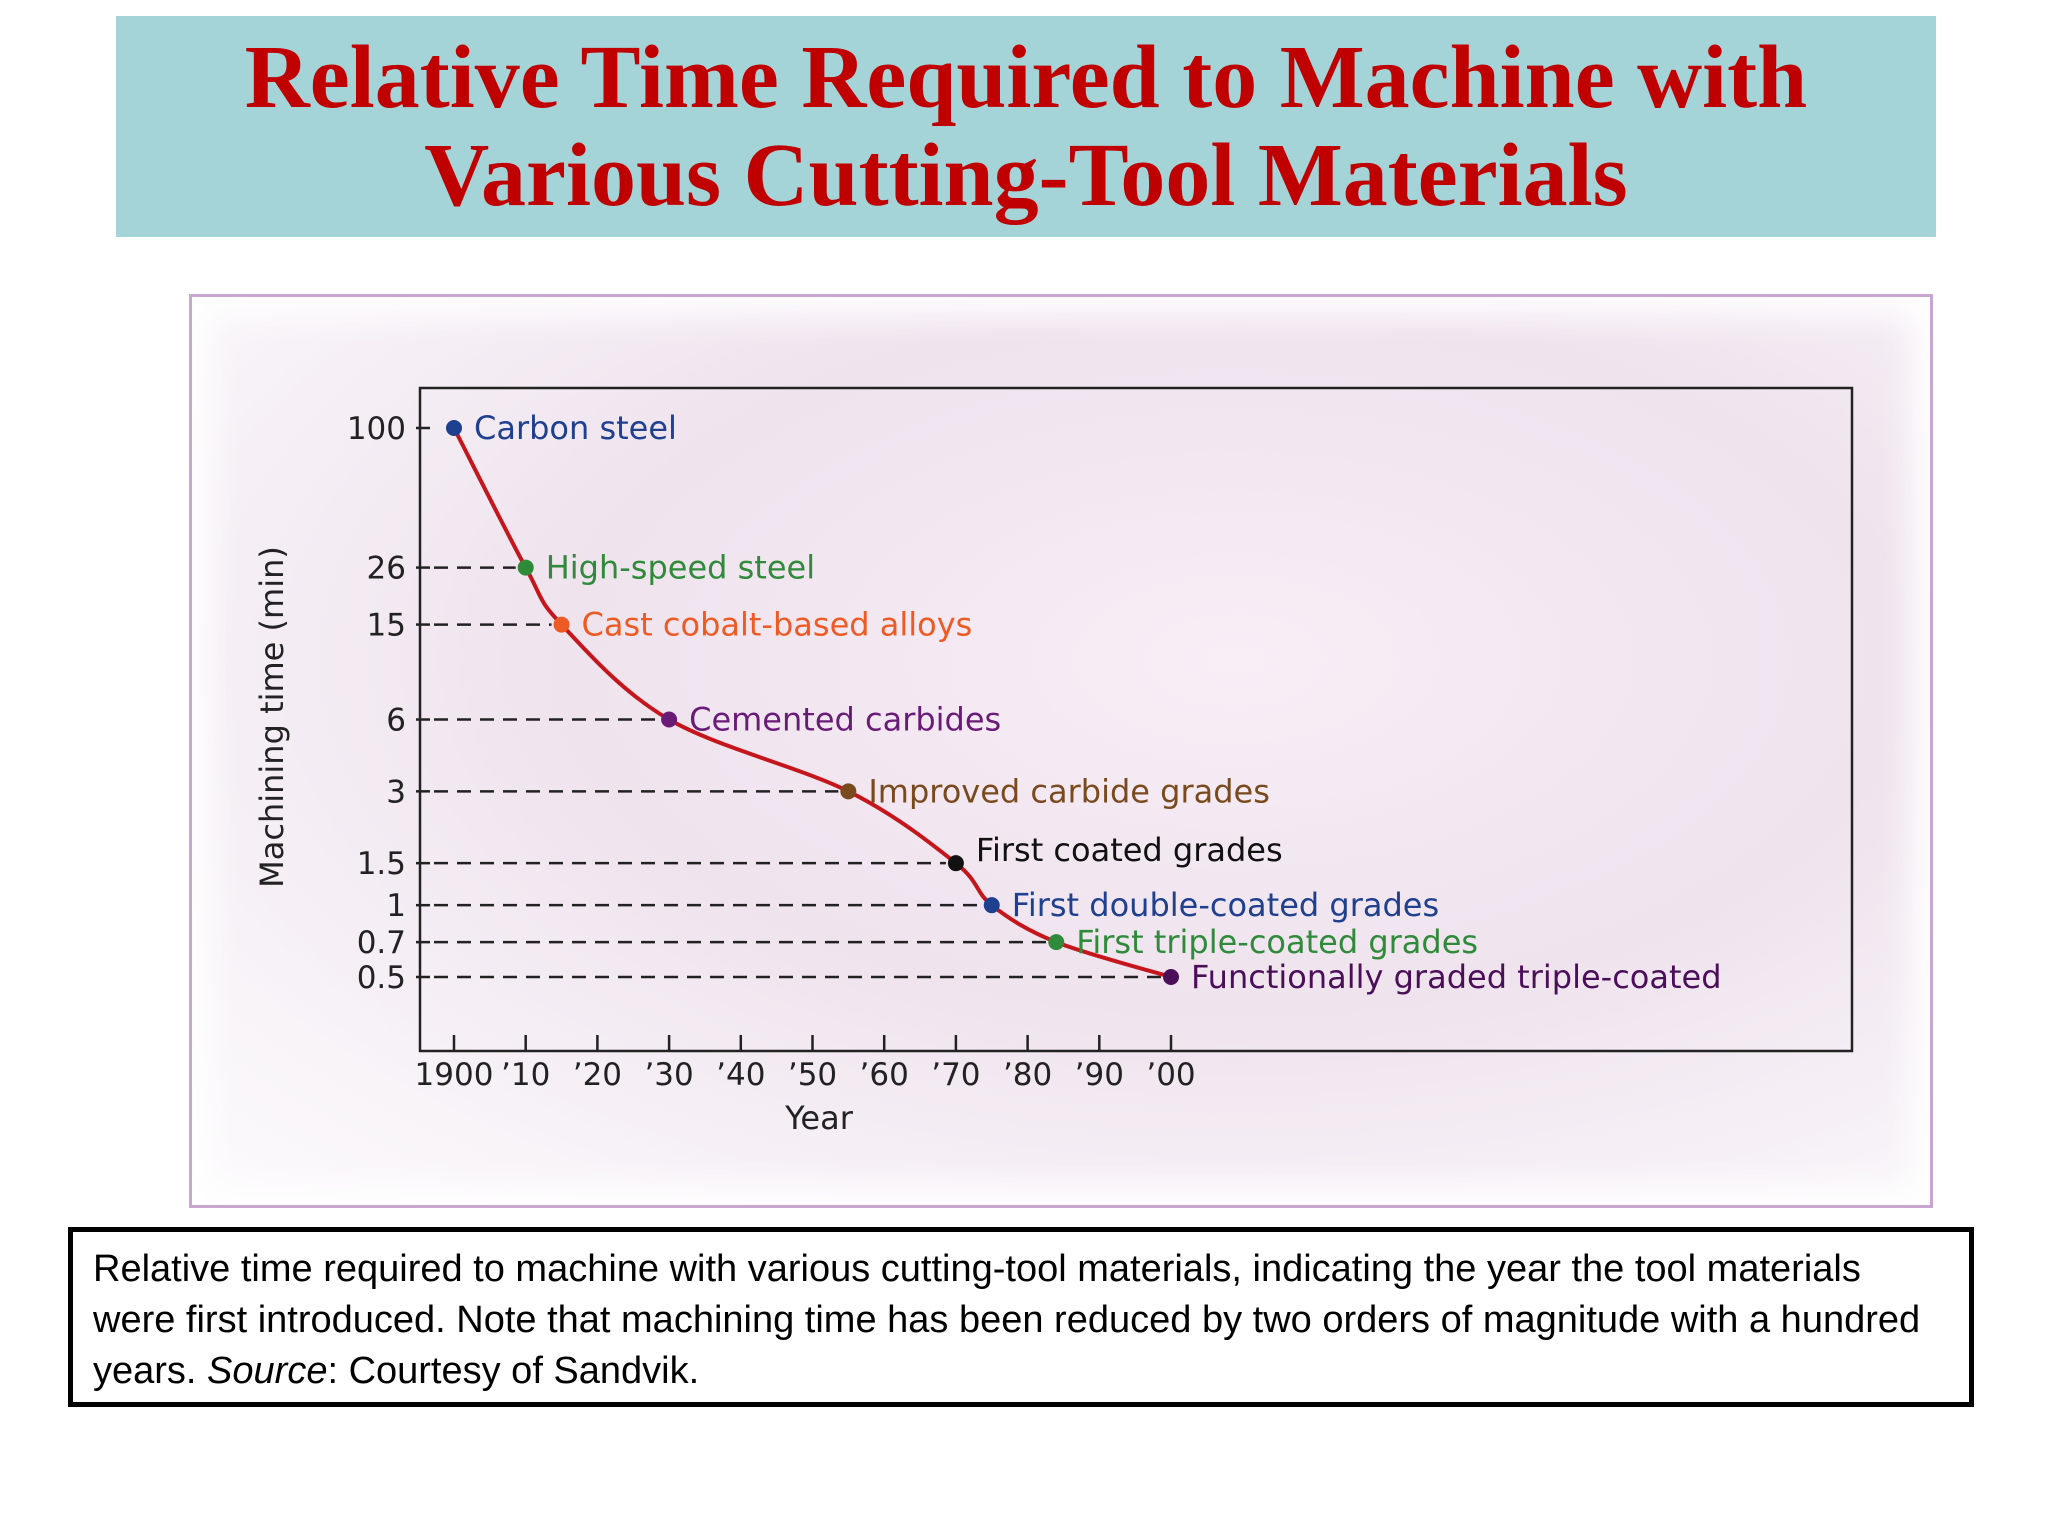  I want to click on data-points, so click(812, 702).